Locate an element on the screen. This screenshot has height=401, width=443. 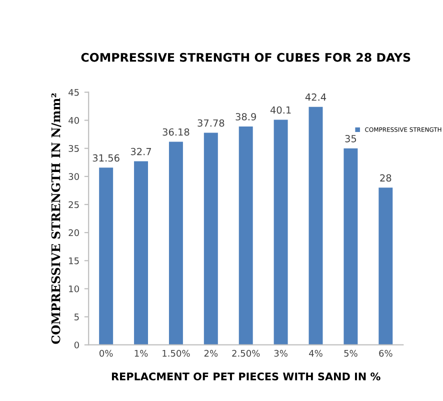
data-label: 32.7 is located at coordinates (141, 152).